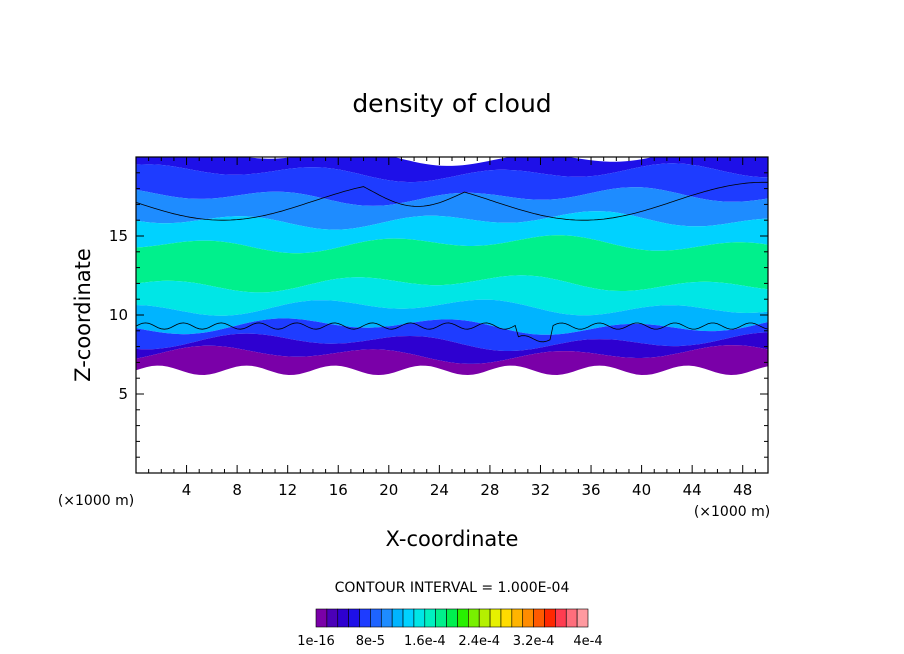  What do you see at coordinates (439, 490) in the screenshot?
I see `x-tick-label: 24` at bounding box center [439, 490].